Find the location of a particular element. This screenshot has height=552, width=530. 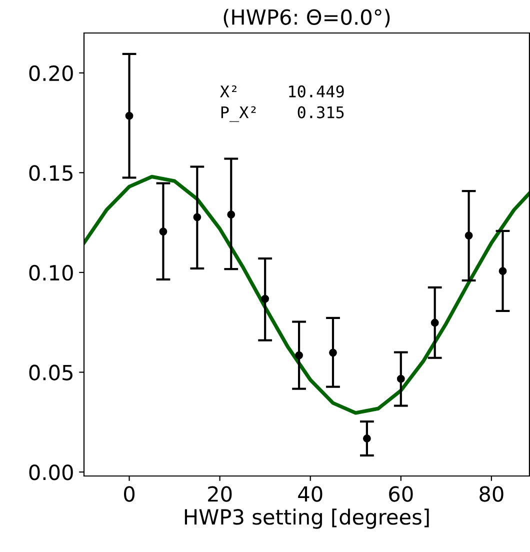

x-tick-label: 80 is located at coordinates (492, 494).